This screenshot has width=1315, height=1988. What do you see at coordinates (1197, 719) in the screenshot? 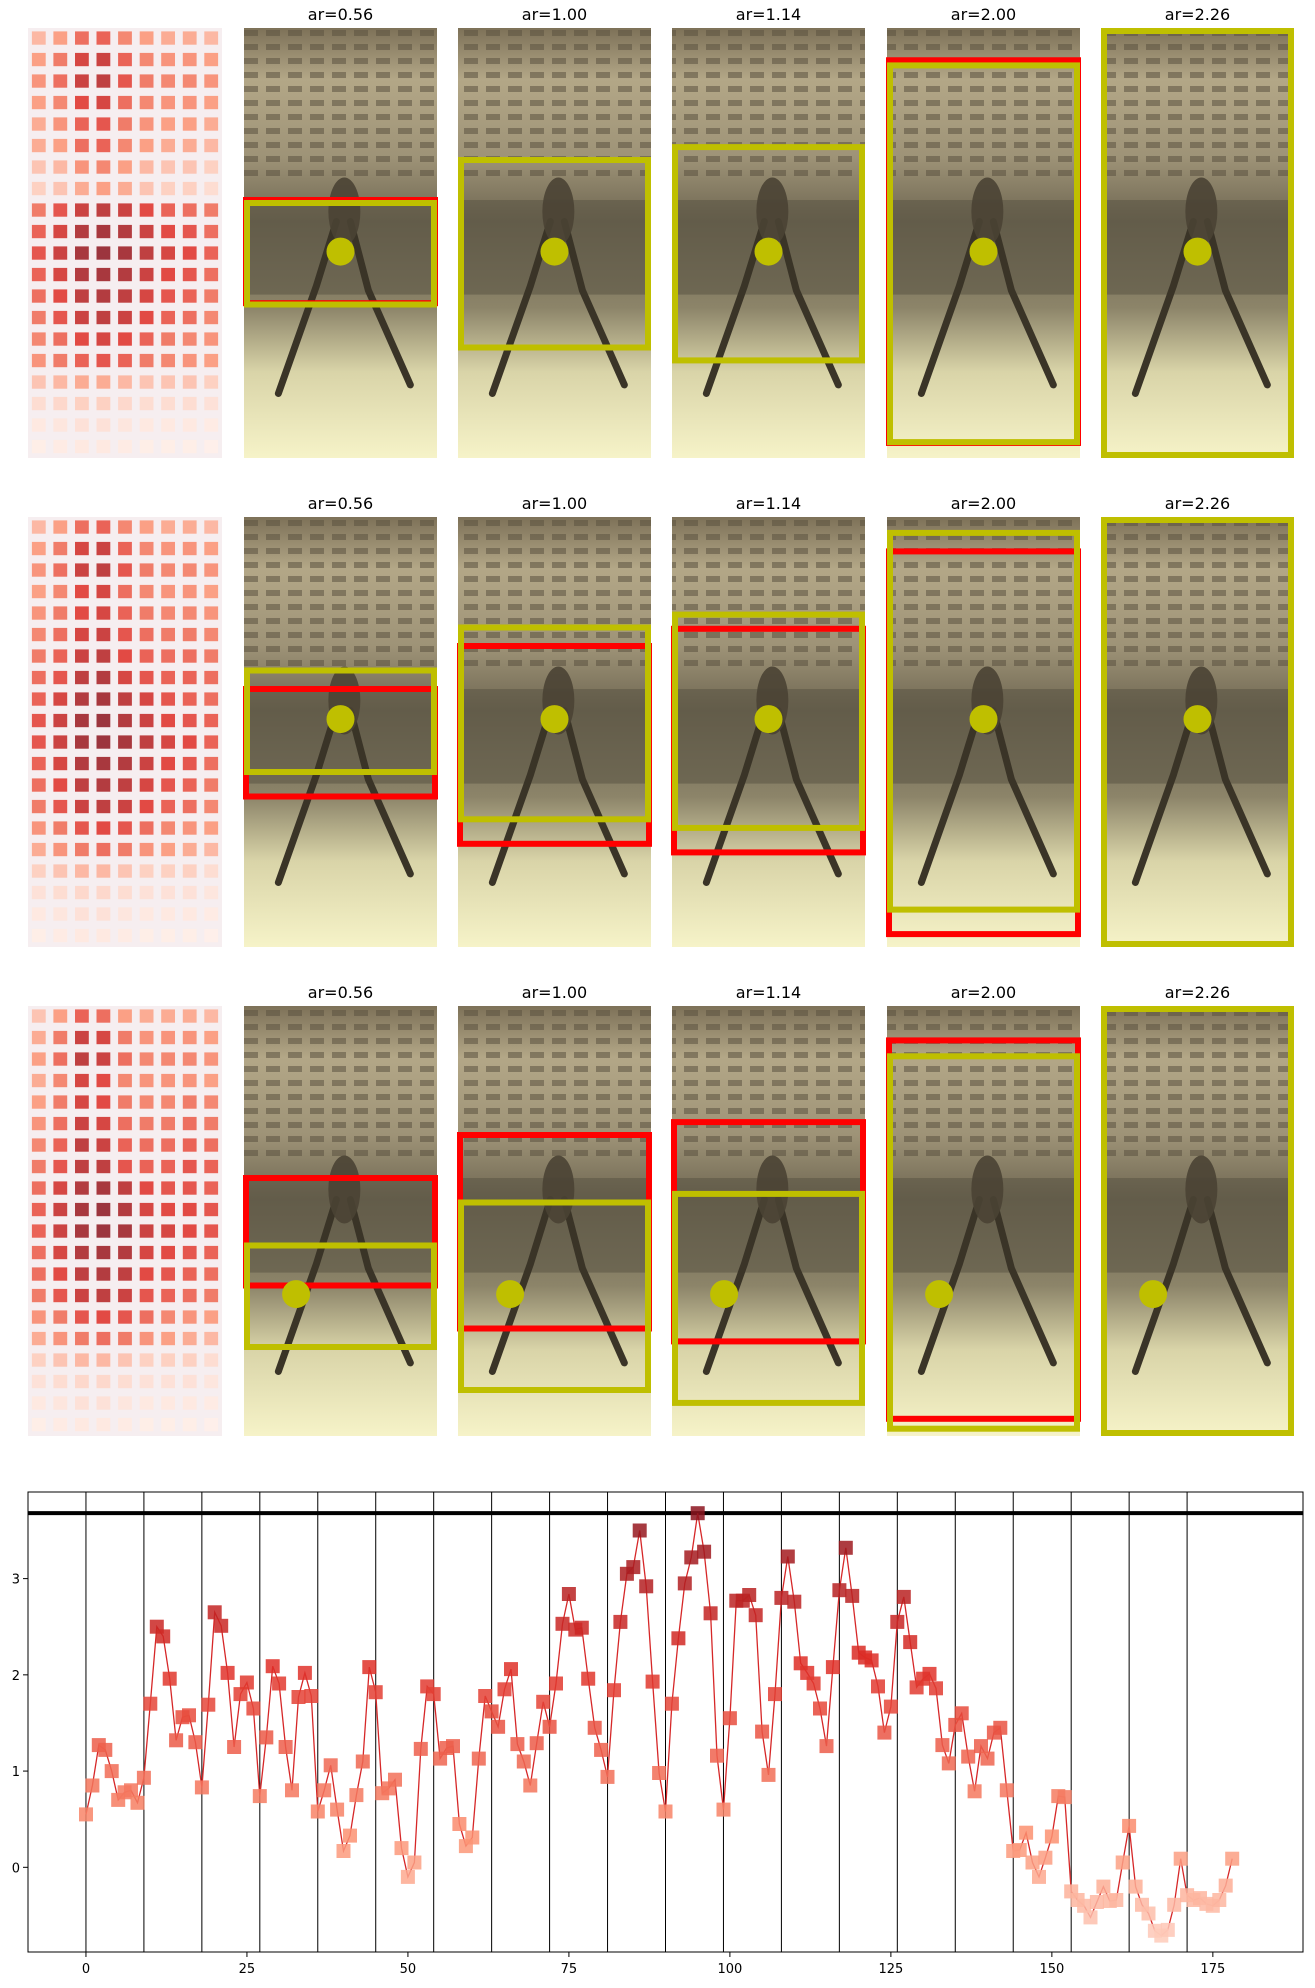
I see `face-marker` at bounding box center [1197, 719].